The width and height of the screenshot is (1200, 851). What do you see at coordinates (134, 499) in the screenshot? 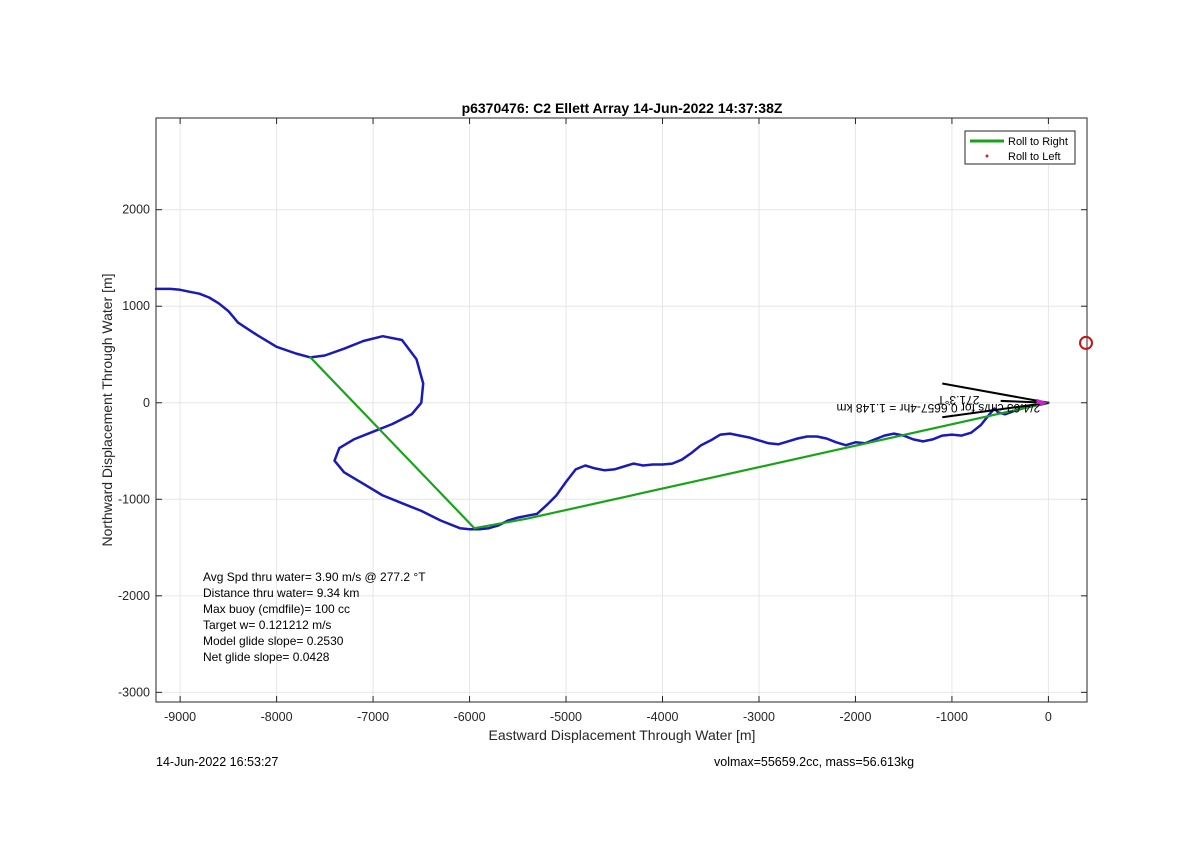
I see `y-tick-label: -1000` at bounding box center [134, 499].